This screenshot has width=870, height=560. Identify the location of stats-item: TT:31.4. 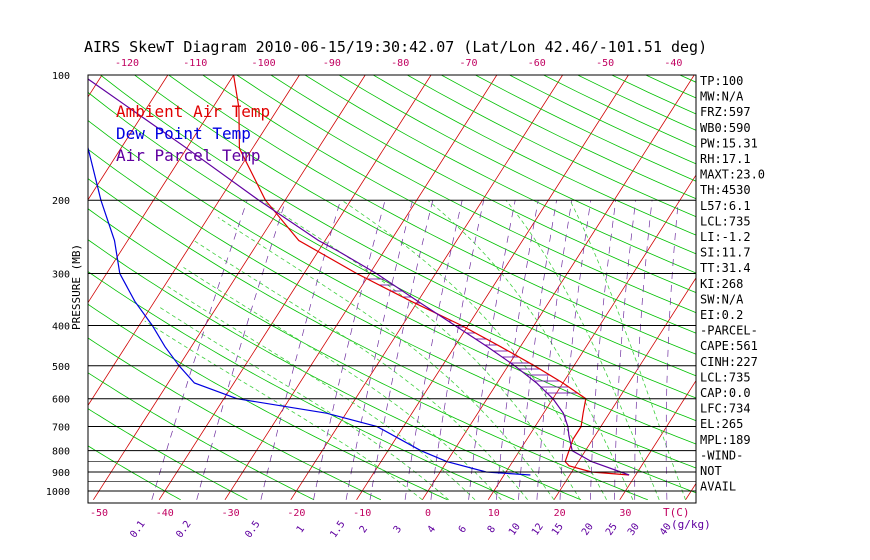
(725, 268).